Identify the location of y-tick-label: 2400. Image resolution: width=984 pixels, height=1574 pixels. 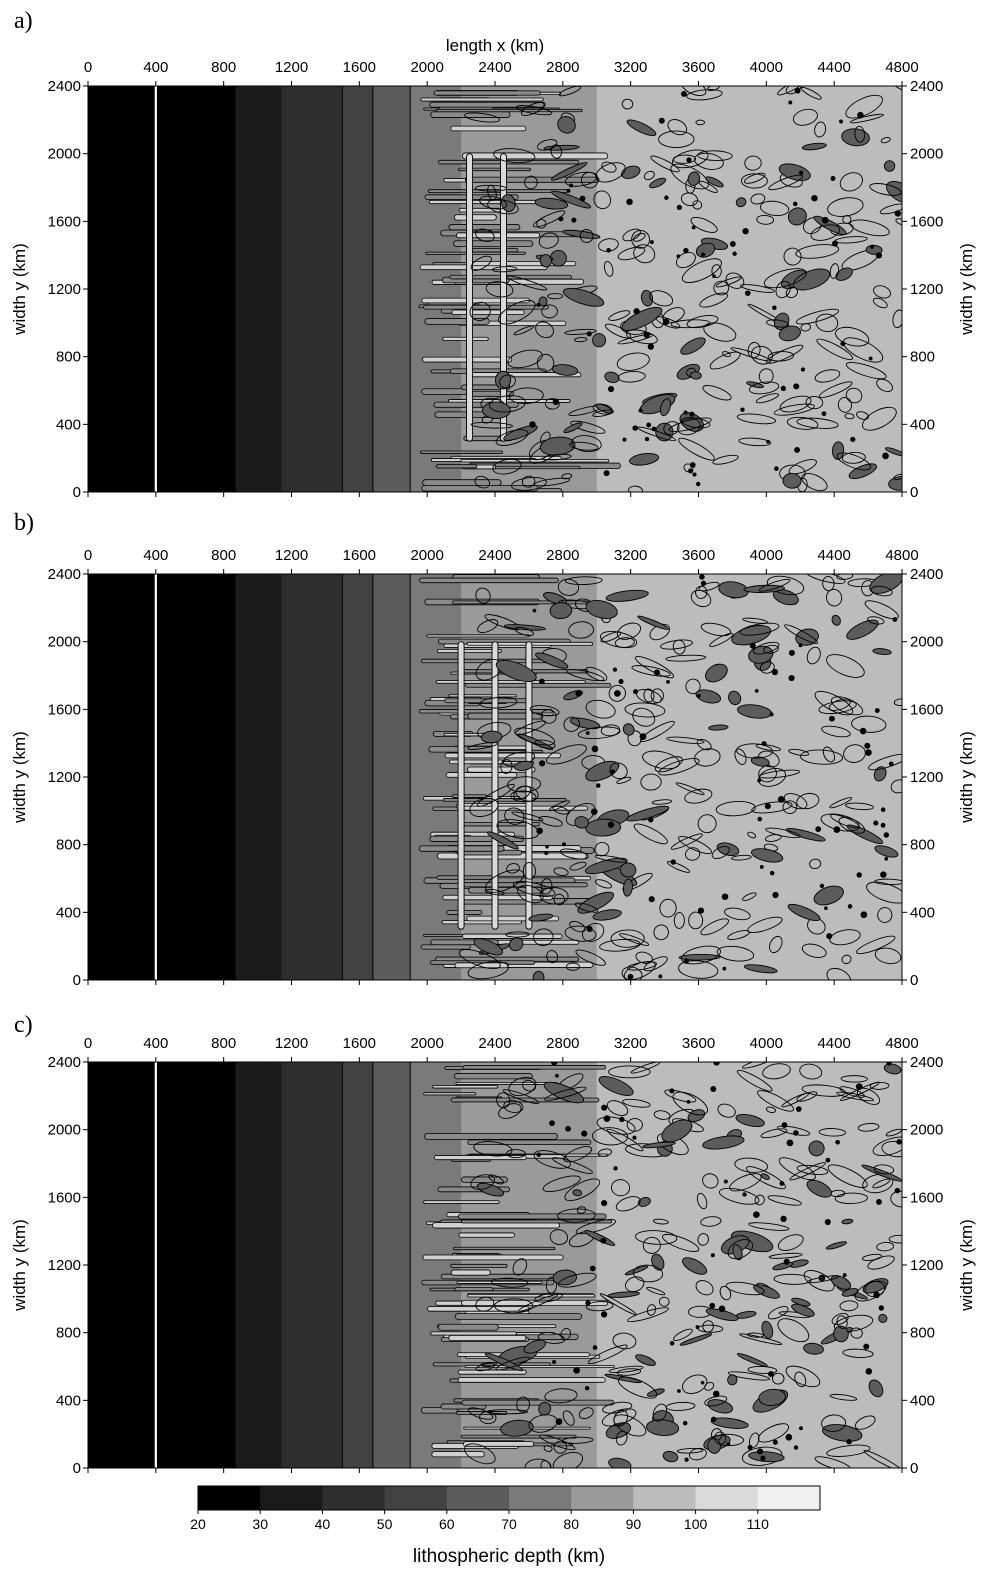
(64, 1062).